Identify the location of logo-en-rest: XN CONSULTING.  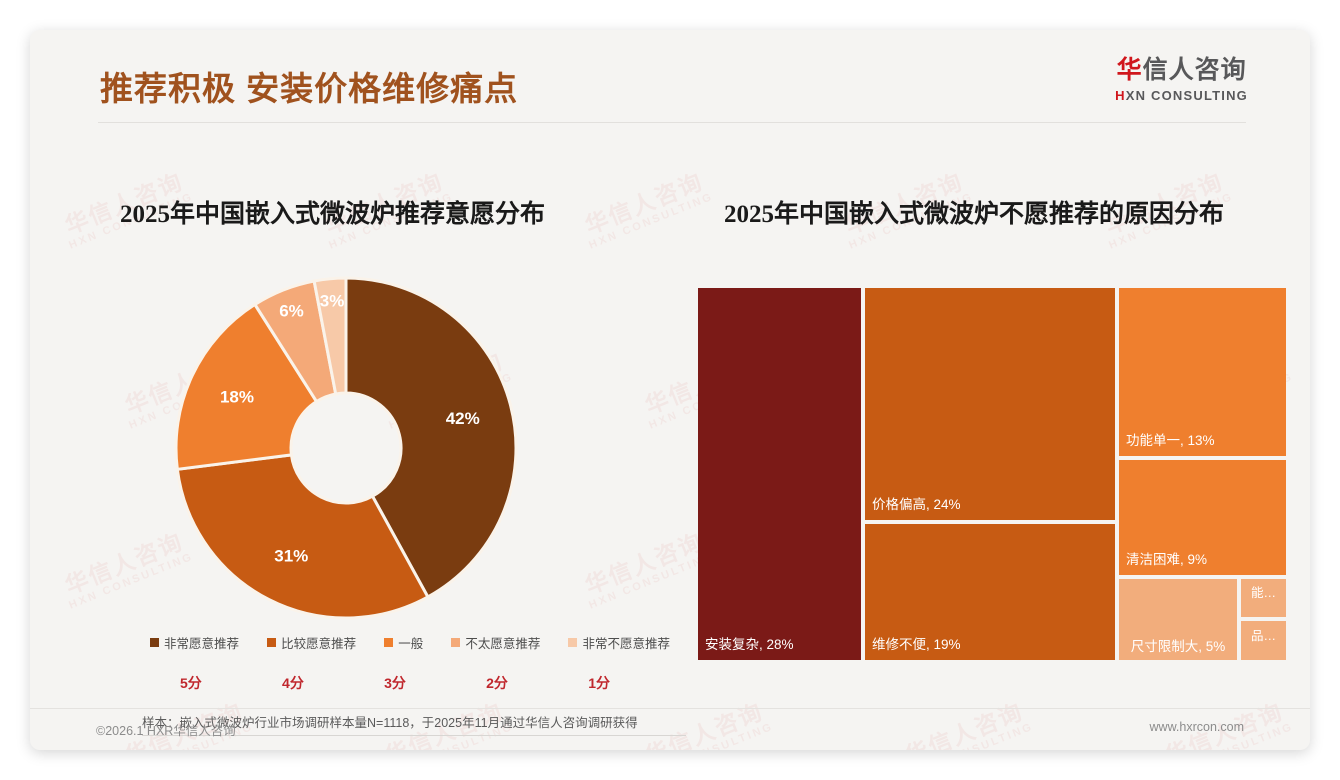
(1186, 95).